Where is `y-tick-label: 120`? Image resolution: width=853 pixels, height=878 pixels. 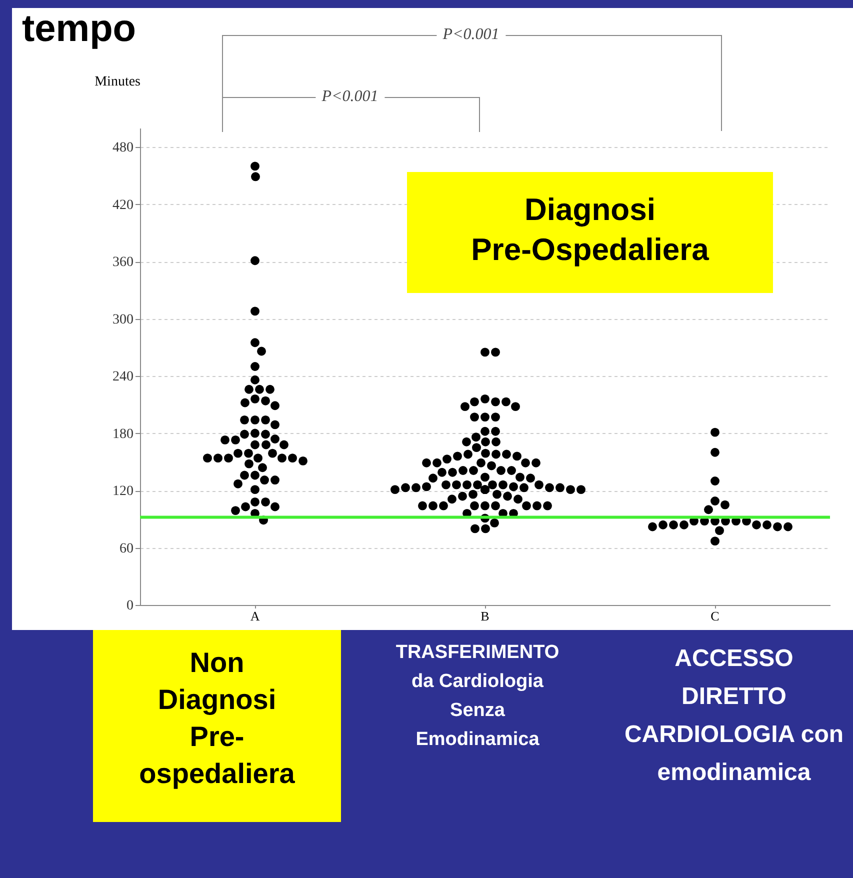 y-tick-label: 120 is located at coordinates (123, 492).